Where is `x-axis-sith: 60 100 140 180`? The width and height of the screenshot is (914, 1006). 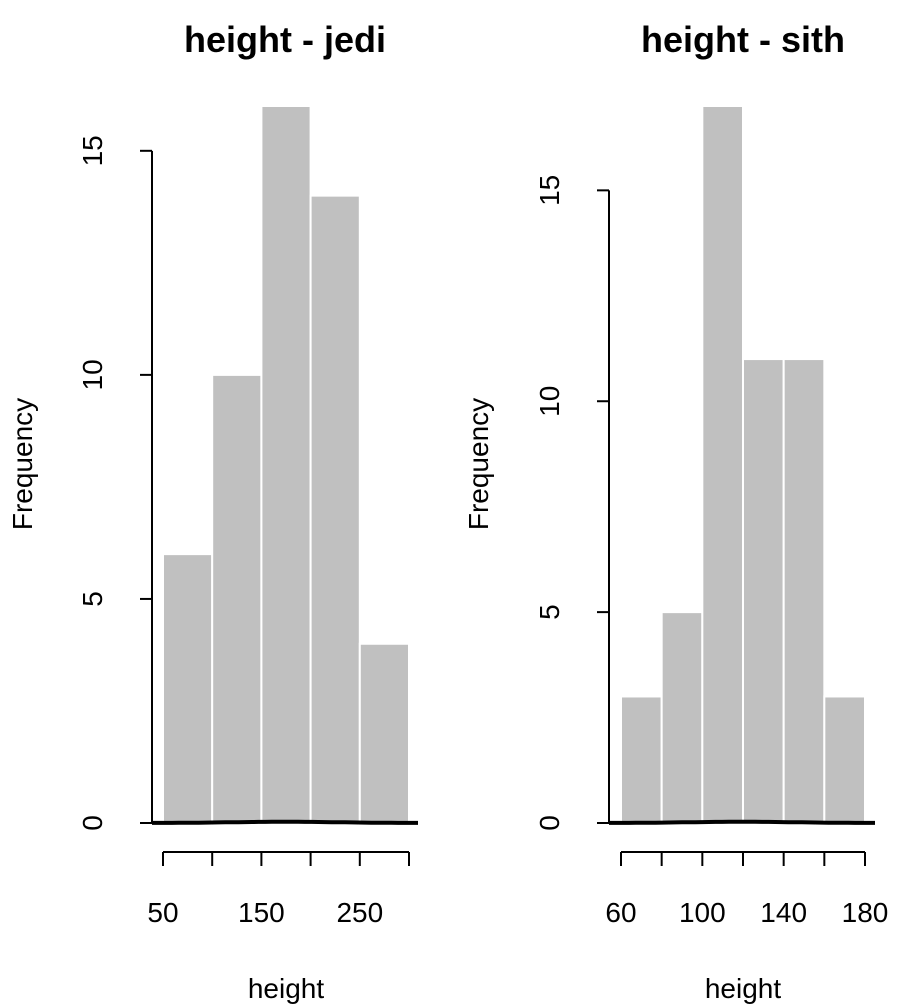 x-axis-sith: 60 100 140 180 is located at coordinates (747, 889).